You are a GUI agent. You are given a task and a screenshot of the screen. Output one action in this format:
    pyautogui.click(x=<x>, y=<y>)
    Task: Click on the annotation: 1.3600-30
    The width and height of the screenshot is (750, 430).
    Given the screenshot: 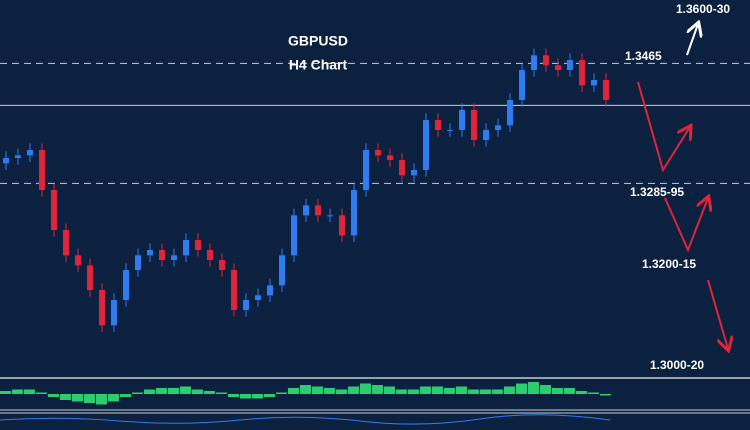 What is the action you would take?
    pyautogui.click(x=703, y=9)
    